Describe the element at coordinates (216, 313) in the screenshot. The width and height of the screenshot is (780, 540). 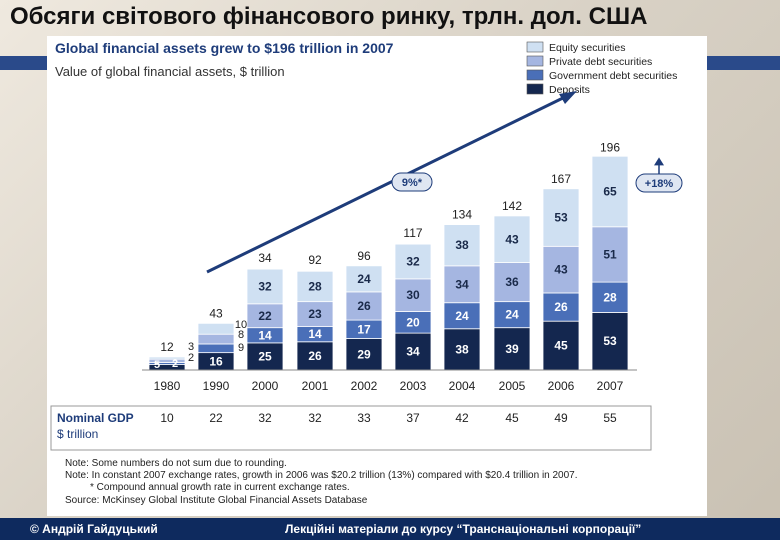
I see `total-label: 43` at that location.